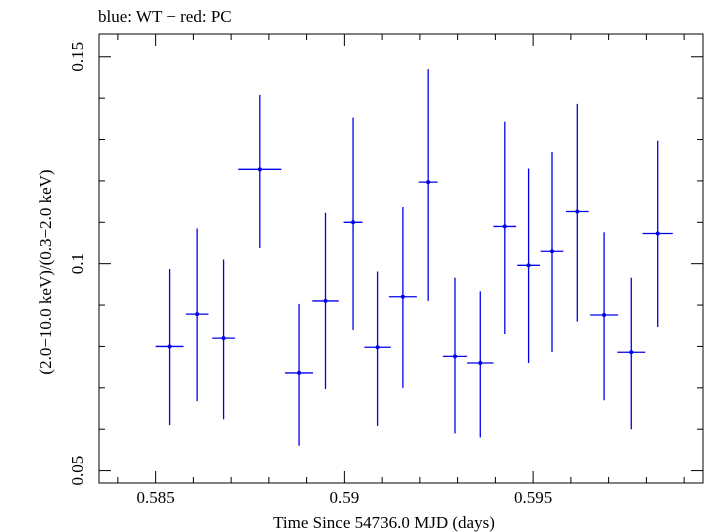 The image size is (705, 532). What do you see at coordinates (77, 263) in the screenshot?
I see `y-tick-label: 0.1` at bounding box center [77, 263].